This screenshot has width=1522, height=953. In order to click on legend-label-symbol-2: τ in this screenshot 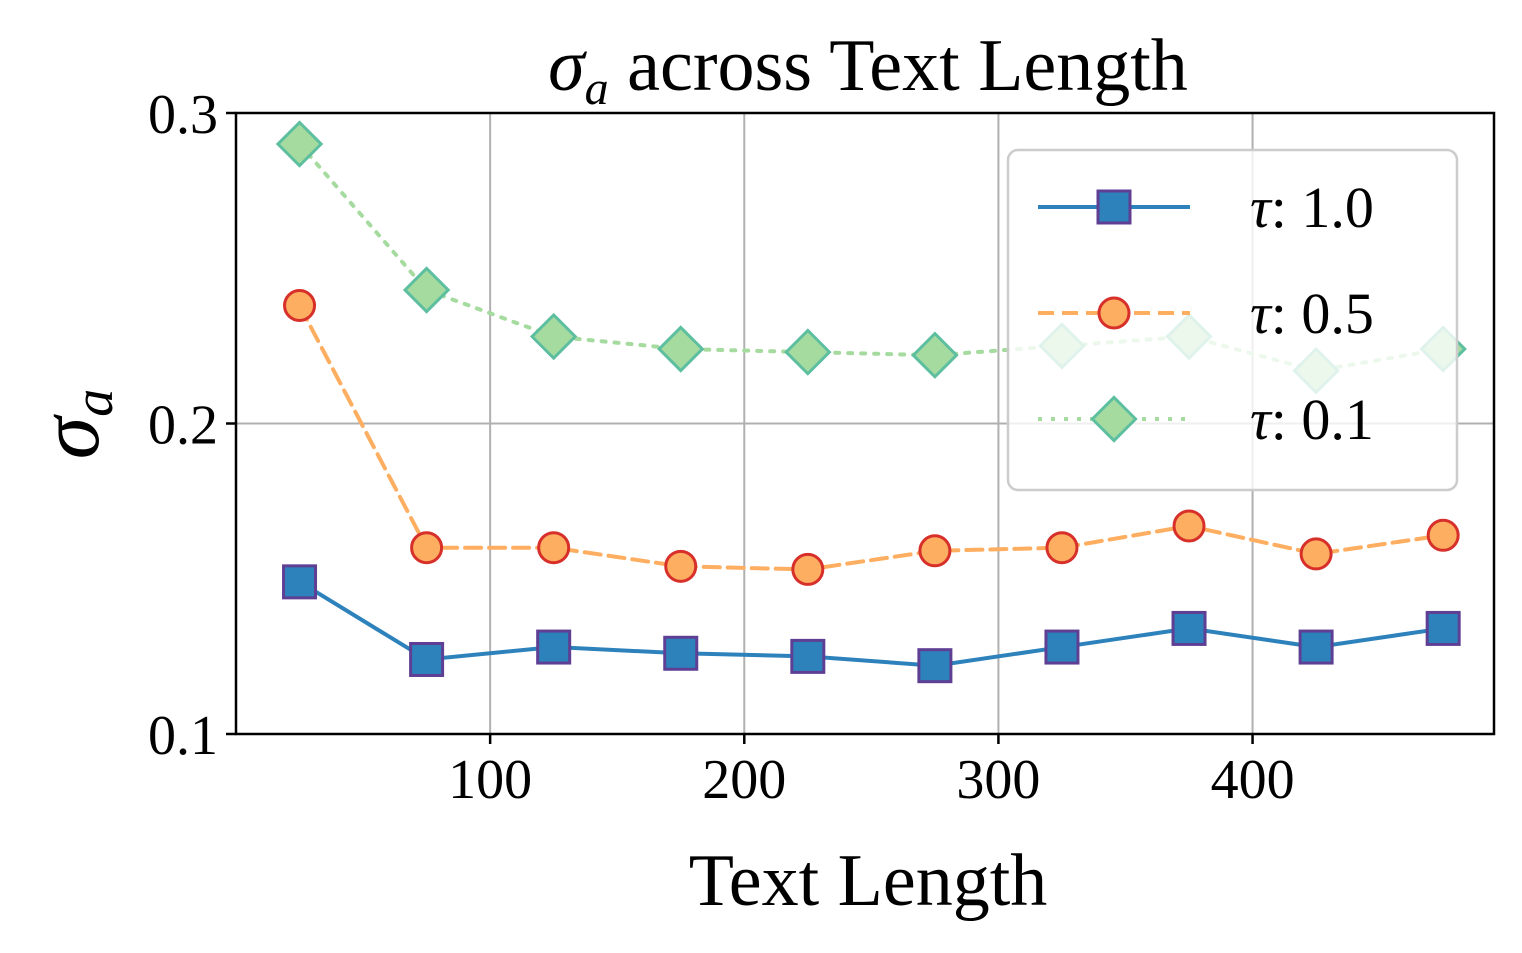, I will do `click(1261, 419)`.